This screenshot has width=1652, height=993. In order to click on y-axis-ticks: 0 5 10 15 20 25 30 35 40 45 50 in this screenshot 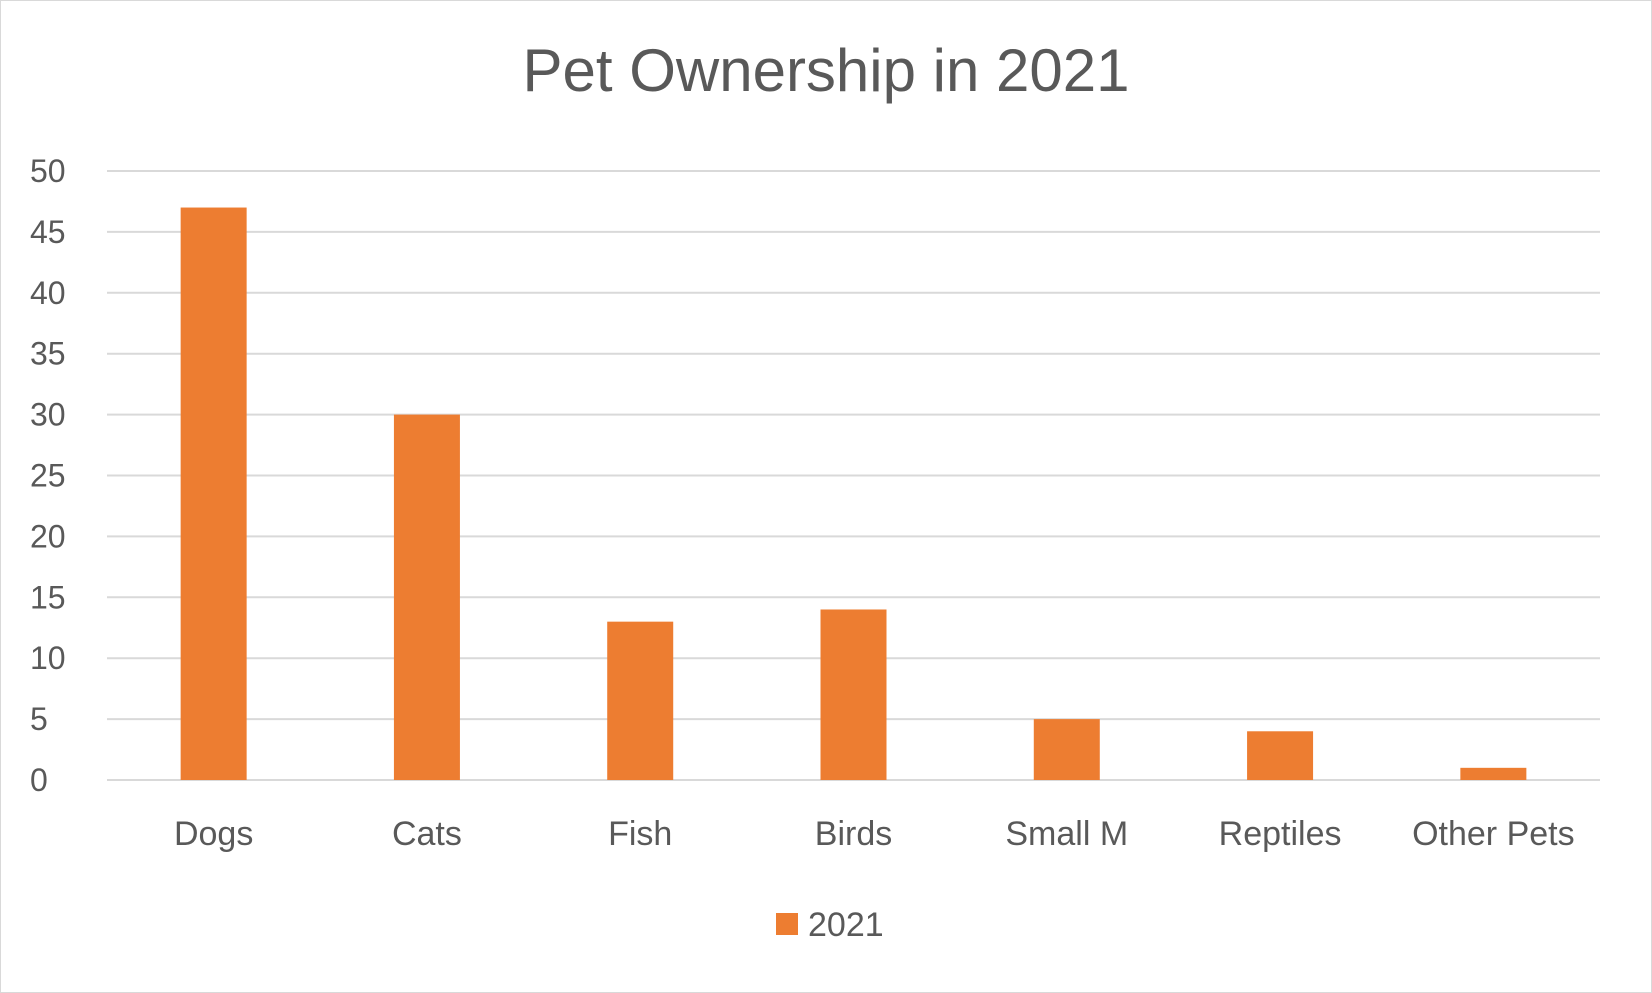, I will do `click(48, 475)`.